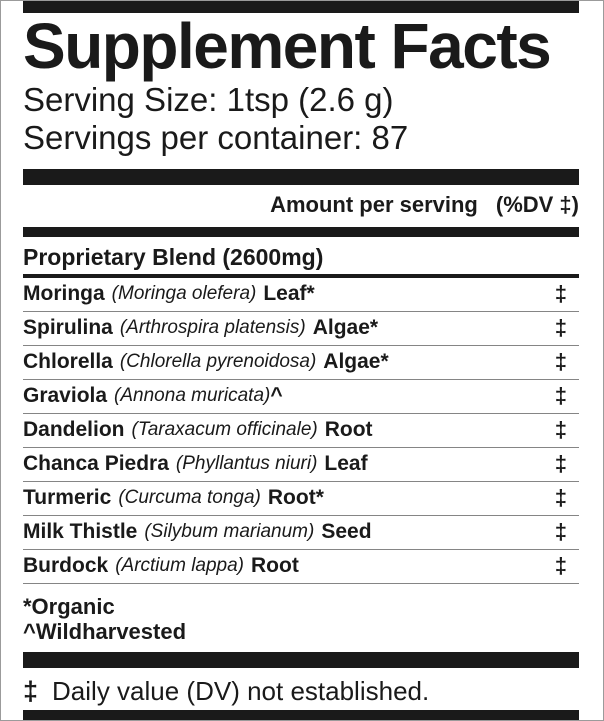  What do you see at coordinates (276, 395) in the screenshot?
I see `ingredient-part: ^` at bounding box center [276, 395].